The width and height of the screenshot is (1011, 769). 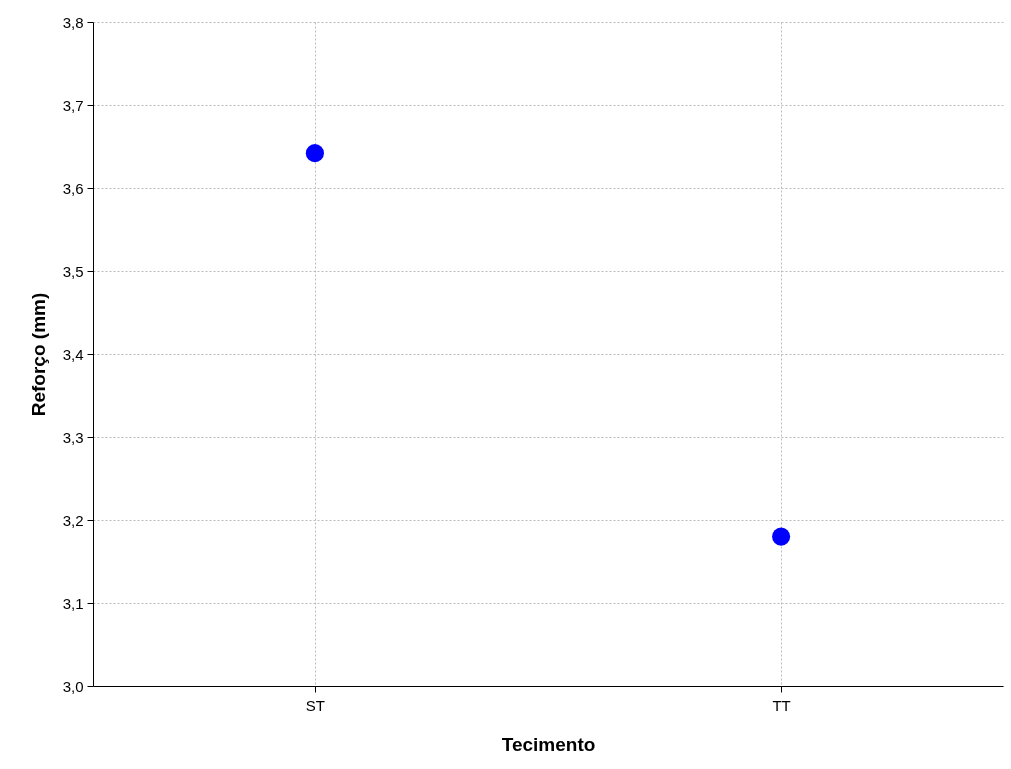 I want to click on x-axis-title: Tecimento, so click(x=548, y=744).